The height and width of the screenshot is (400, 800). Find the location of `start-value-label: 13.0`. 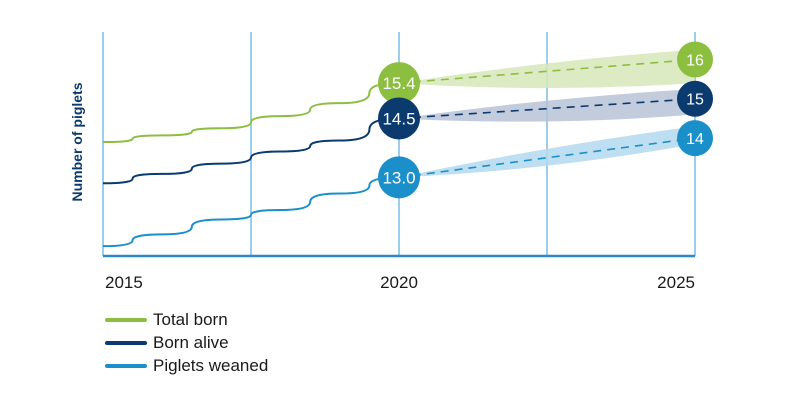

start-value-label: 13.0 is located at coordinates (398, 178).